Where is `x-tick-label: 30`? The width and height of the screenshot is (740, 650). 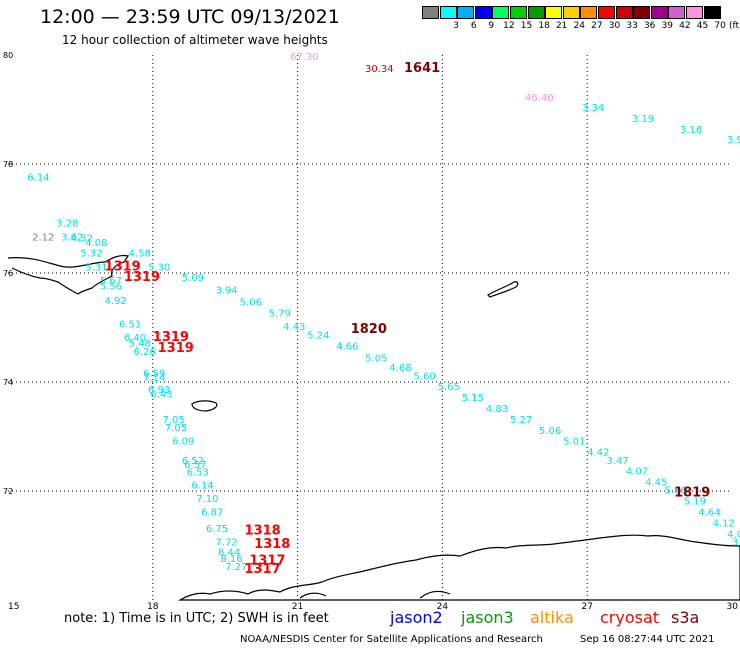 x-tick-label: 30 is located at coordinates (733, 607).